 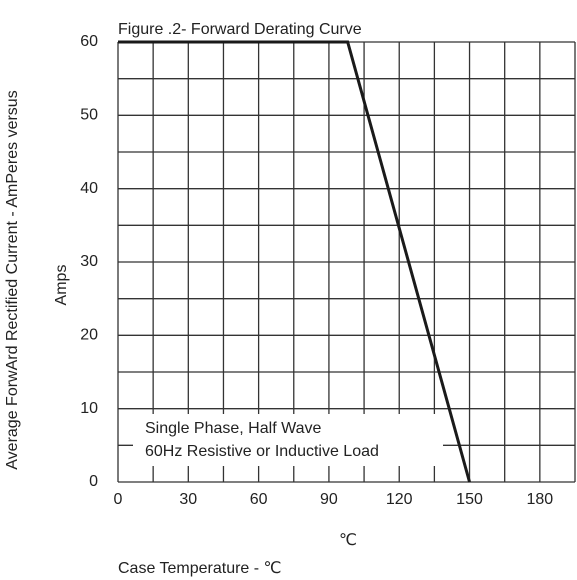 I want to click on x-unit: ℃, so click(x=348, y=540).